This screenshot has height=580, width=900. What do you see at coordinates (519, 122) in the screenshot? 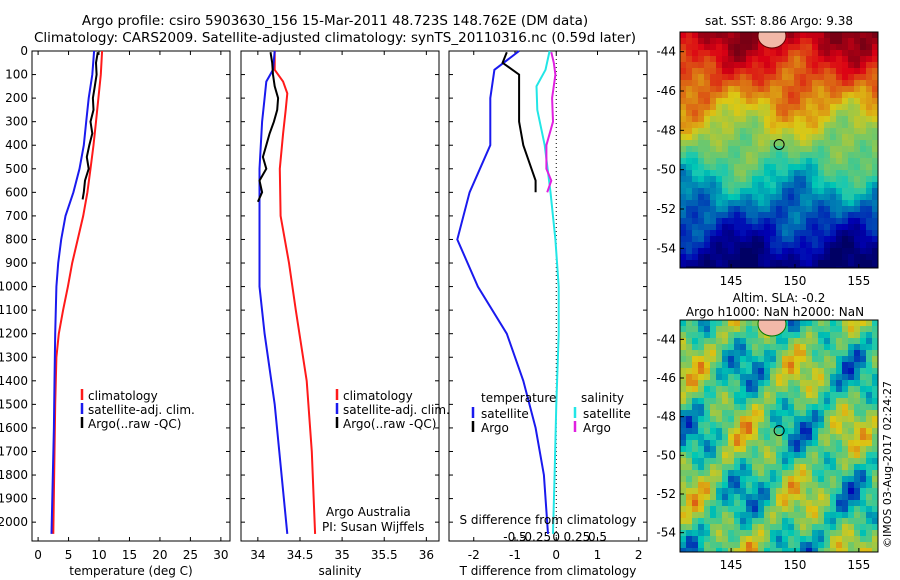
I see `series-line-temperature-argo` at bounding box center [519, 122].